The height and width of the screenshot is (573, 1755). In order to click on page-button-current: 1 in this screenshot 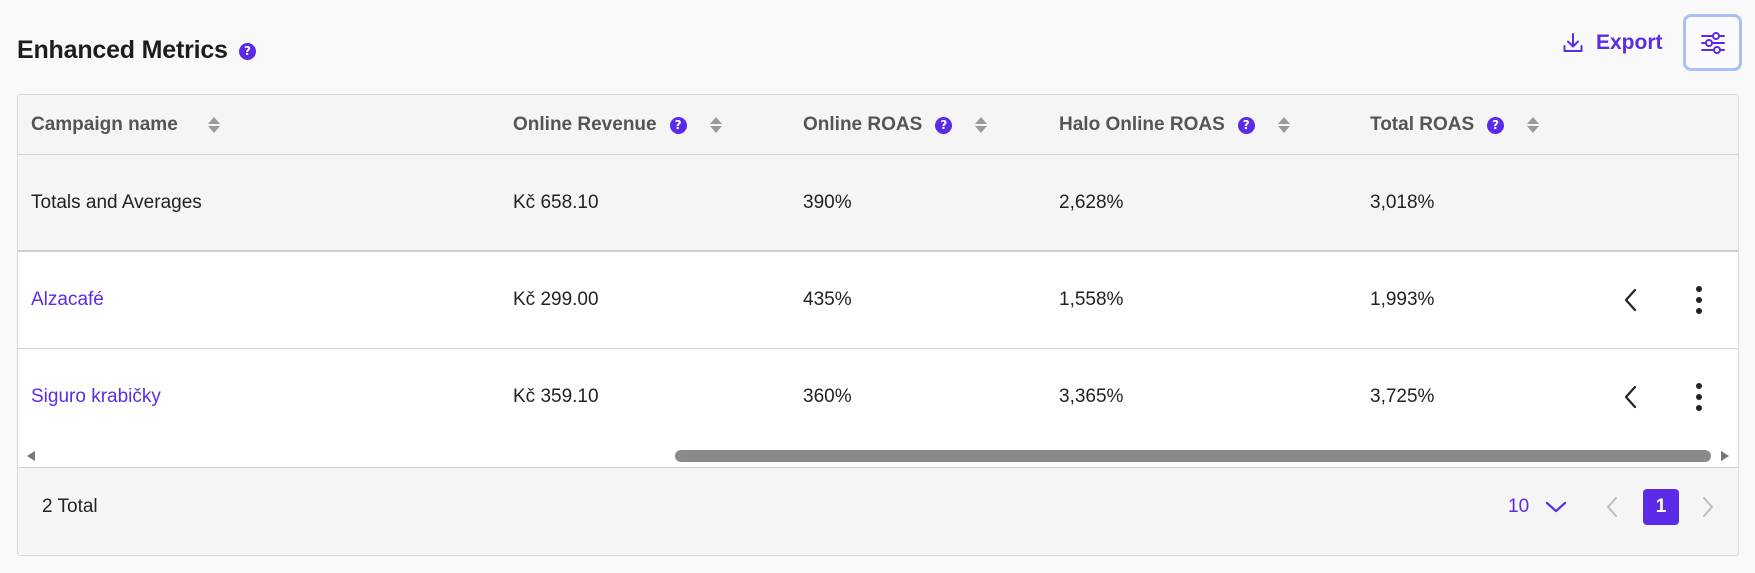, I will do `click(1661, 507)`.